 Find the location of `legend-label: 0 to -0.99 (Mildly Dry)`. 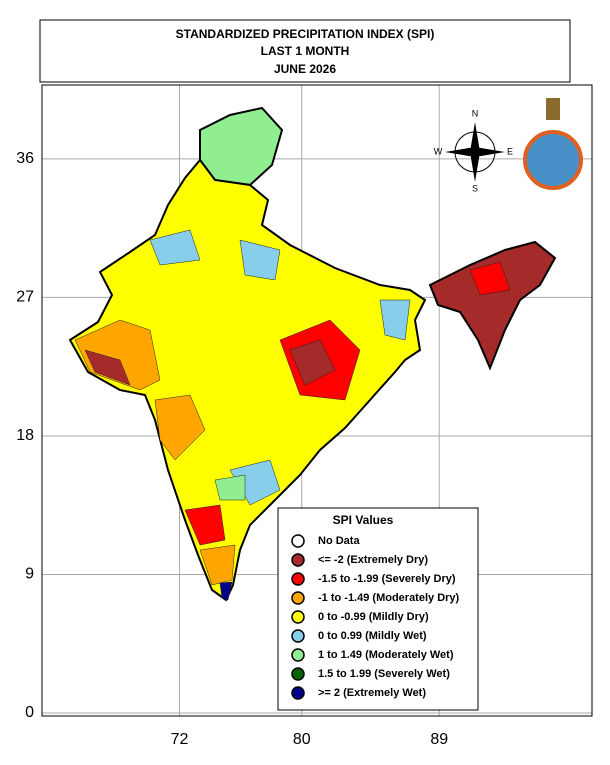

legend-label: 0 to -0.99 (Mildly Dry) is located at coordinates (373, 617).